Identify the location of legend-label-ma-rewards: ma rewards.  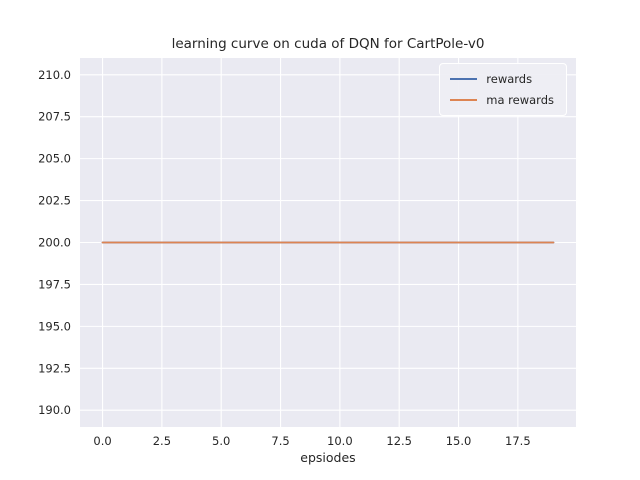
(520, 100).